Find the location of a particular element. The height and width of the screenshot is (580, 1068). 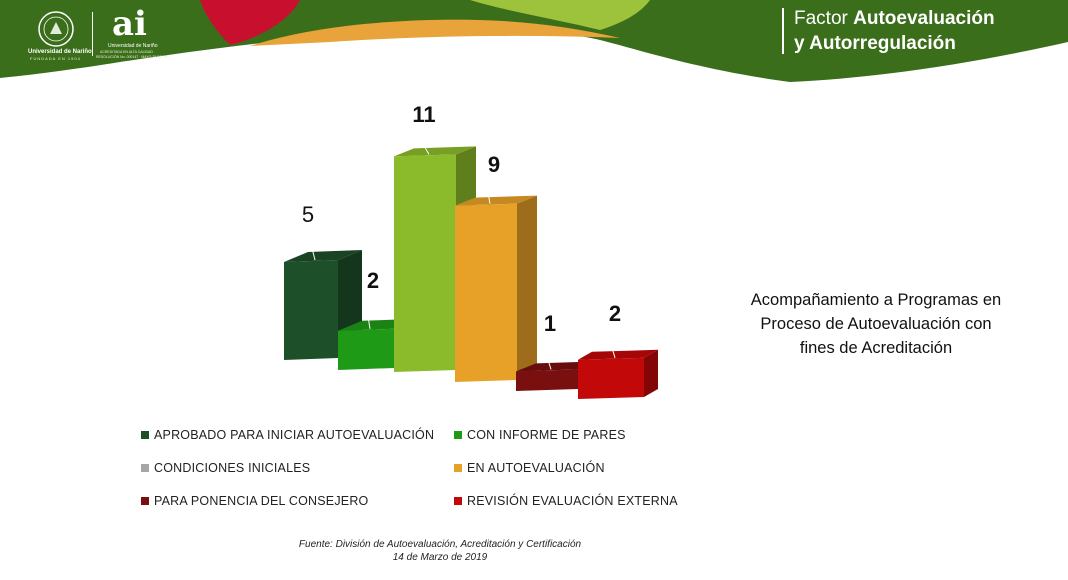

legend-item: EN AUTOEVALUACIÓN is located at coordinates (529, 468).